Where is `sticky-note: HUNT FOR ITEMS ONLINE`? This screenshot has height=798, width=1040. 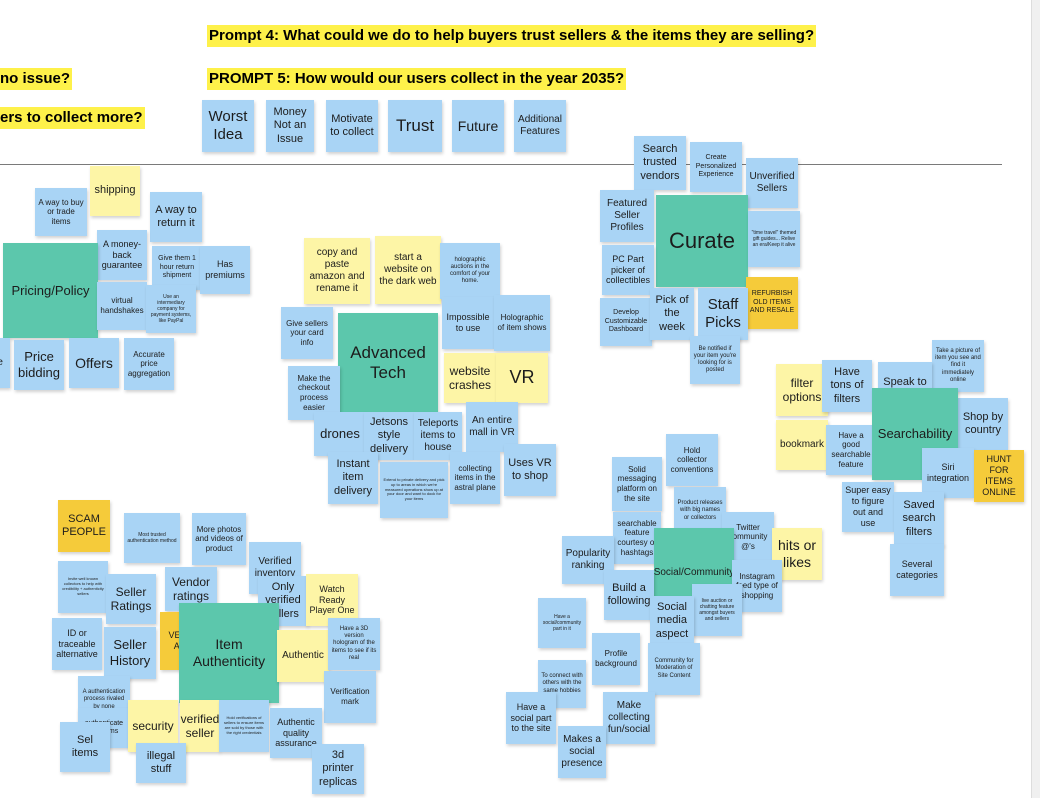 sticky-note: HUNT FOR ITEMS ONLINE is located at coordinates (999, 476).